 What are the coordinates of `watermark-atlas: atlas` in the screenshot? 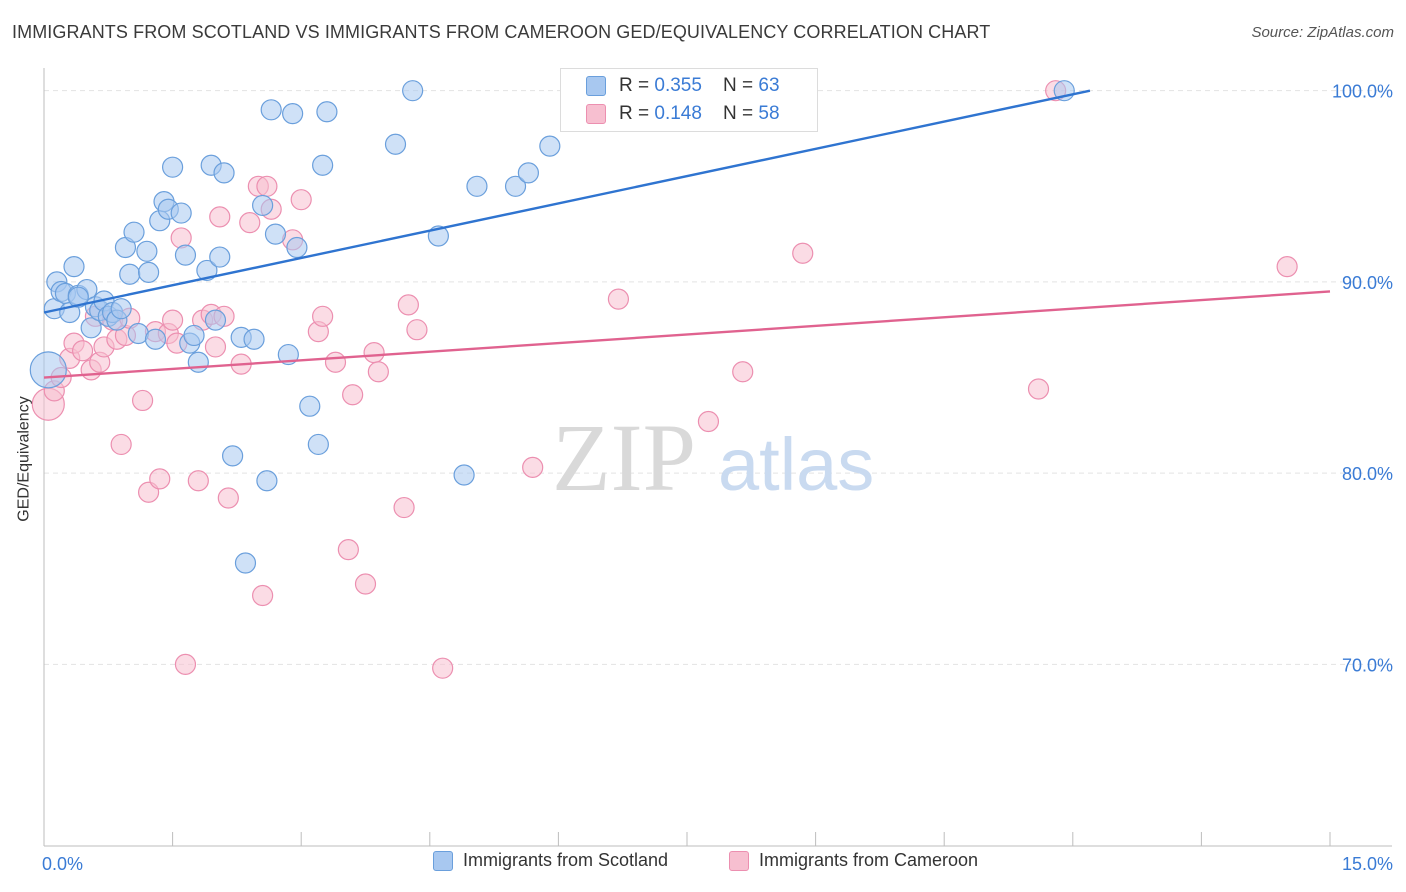 It's located at (796, 464).